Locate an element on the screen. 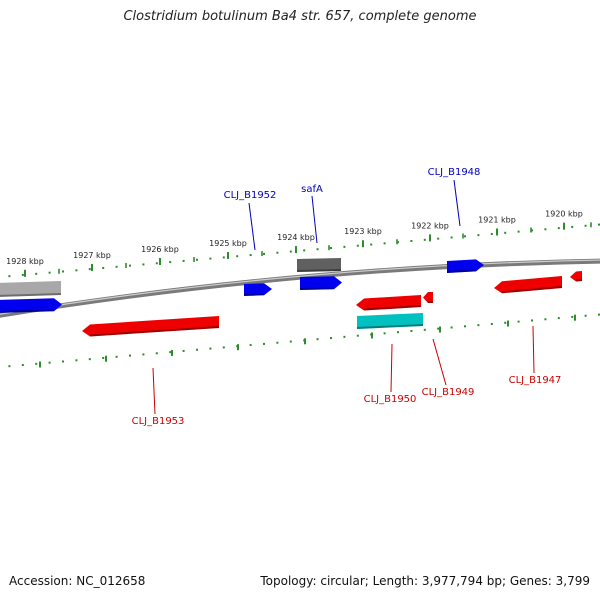  scale-tick-label: 1923 kbp is located at coordinates (363, 231).